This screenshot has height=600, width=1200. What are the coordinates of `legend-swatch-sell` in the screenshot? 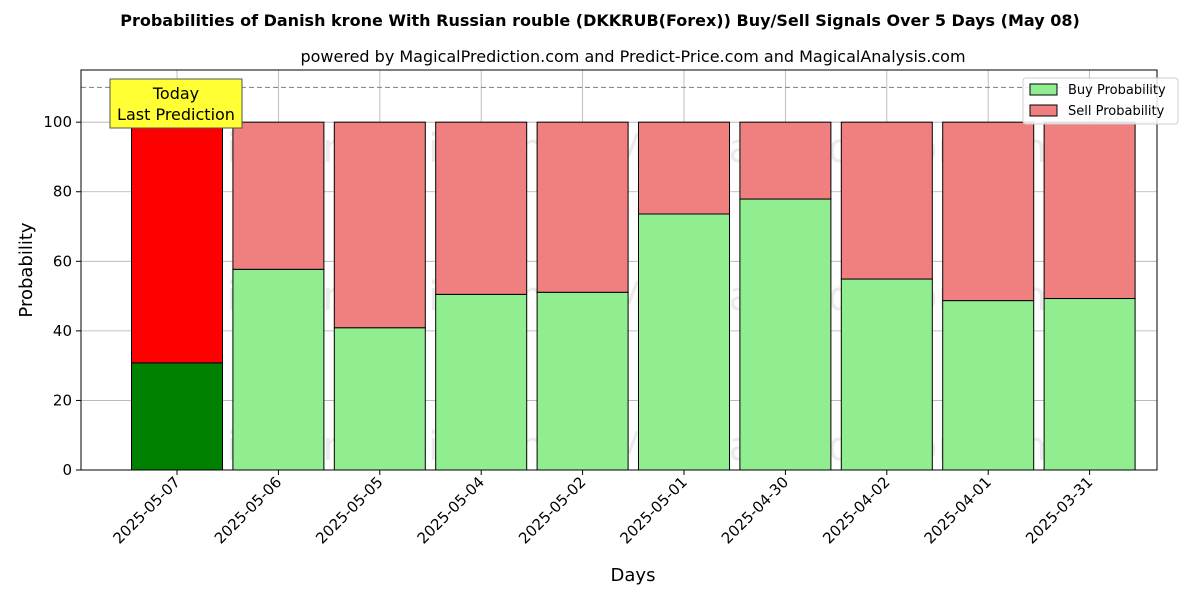 It's located at (1043, 110).